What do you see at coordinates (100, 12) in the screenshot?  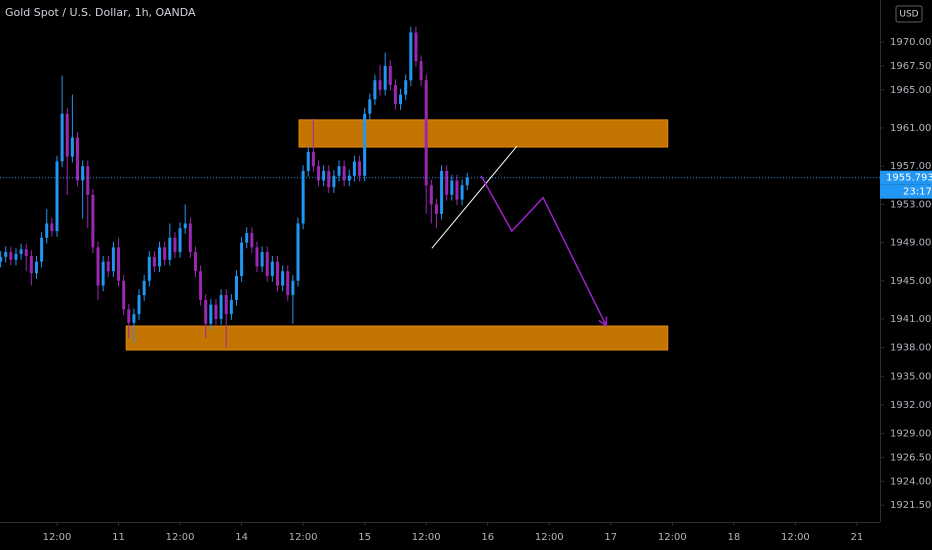 I see `chart-title: Gold Spot / U.S. Dollar, 1h, OANDA` at bounding box center [100, 12].